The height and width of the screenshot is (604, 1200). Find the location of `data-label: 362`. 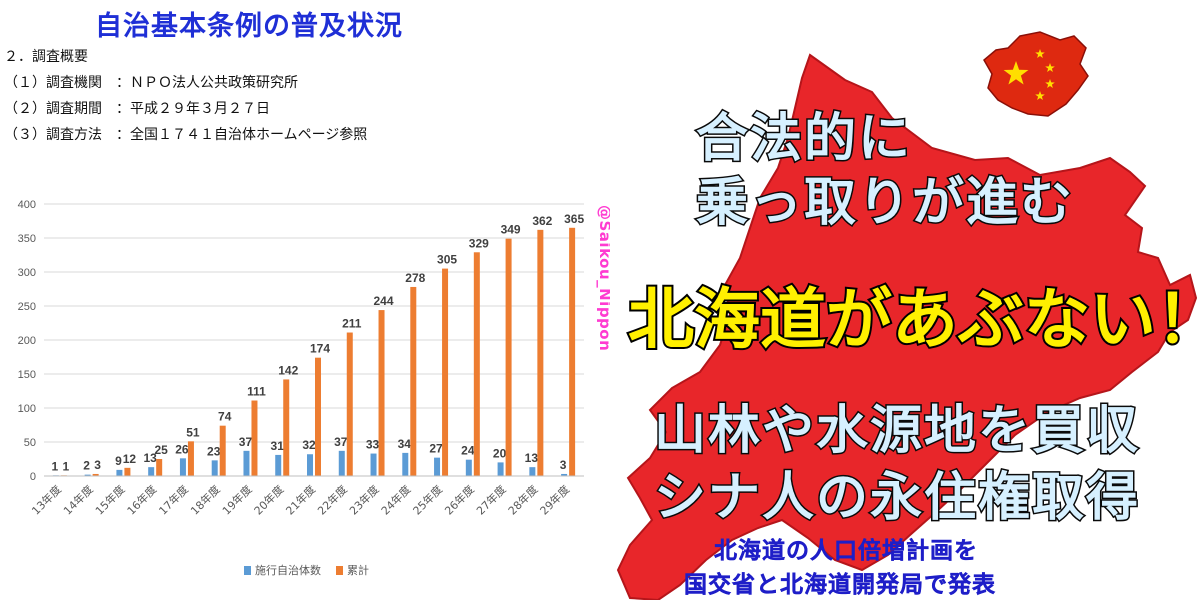

data-label: 362 is located at coordinates (542, 221).